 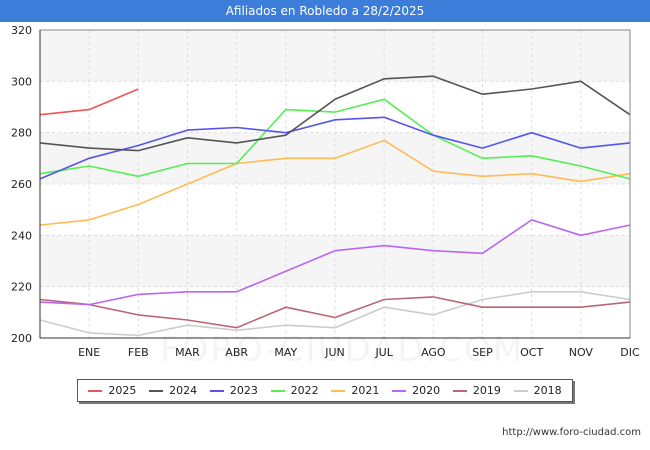 I want to click on y-tick-label: 240, so click(x=21, y=235).